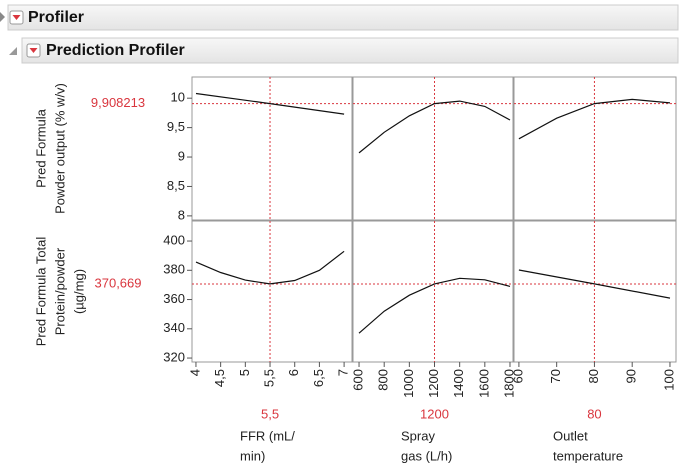 This screenshot has width=684, height=471. What do you see at coordinates (174, 239) in the screenshot?
I see `y-tick-label: 400` at bounding box center [174, 239].